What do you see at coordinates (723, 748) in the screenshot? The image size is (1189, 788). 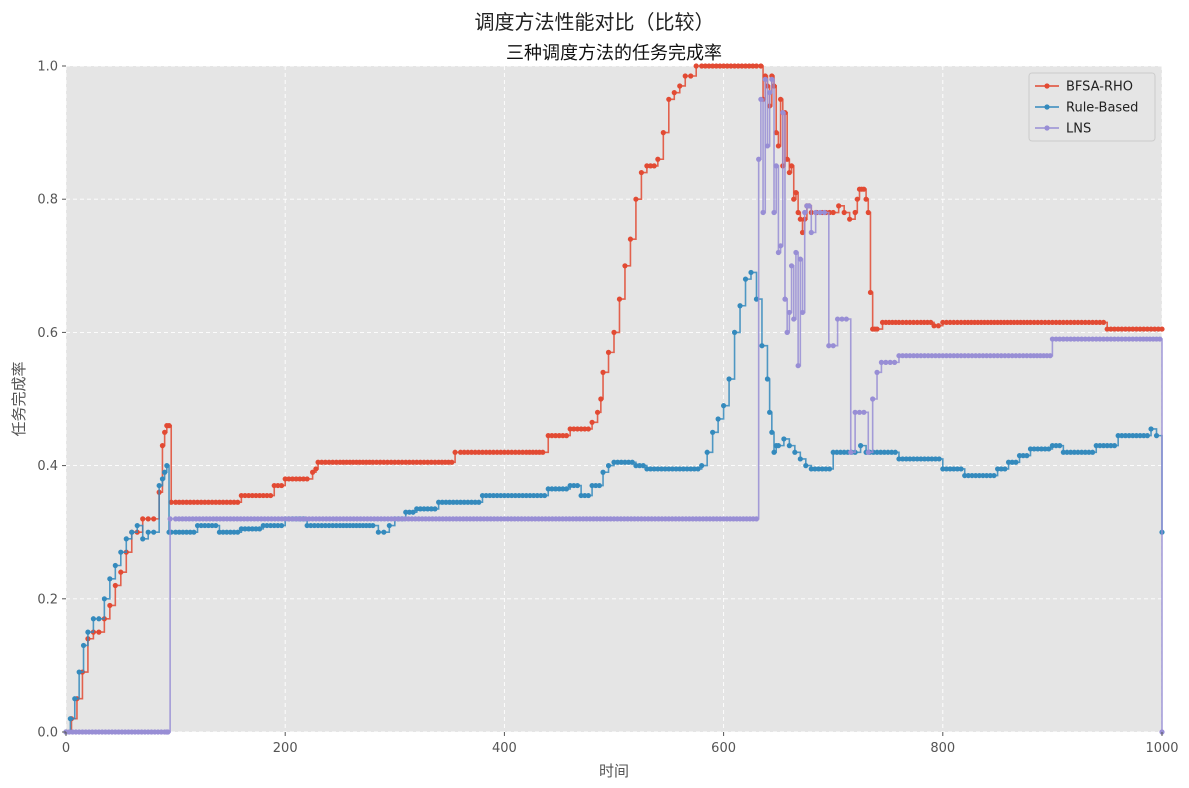 I see `x-tick-label: 600` at bounding box center [723, 748].